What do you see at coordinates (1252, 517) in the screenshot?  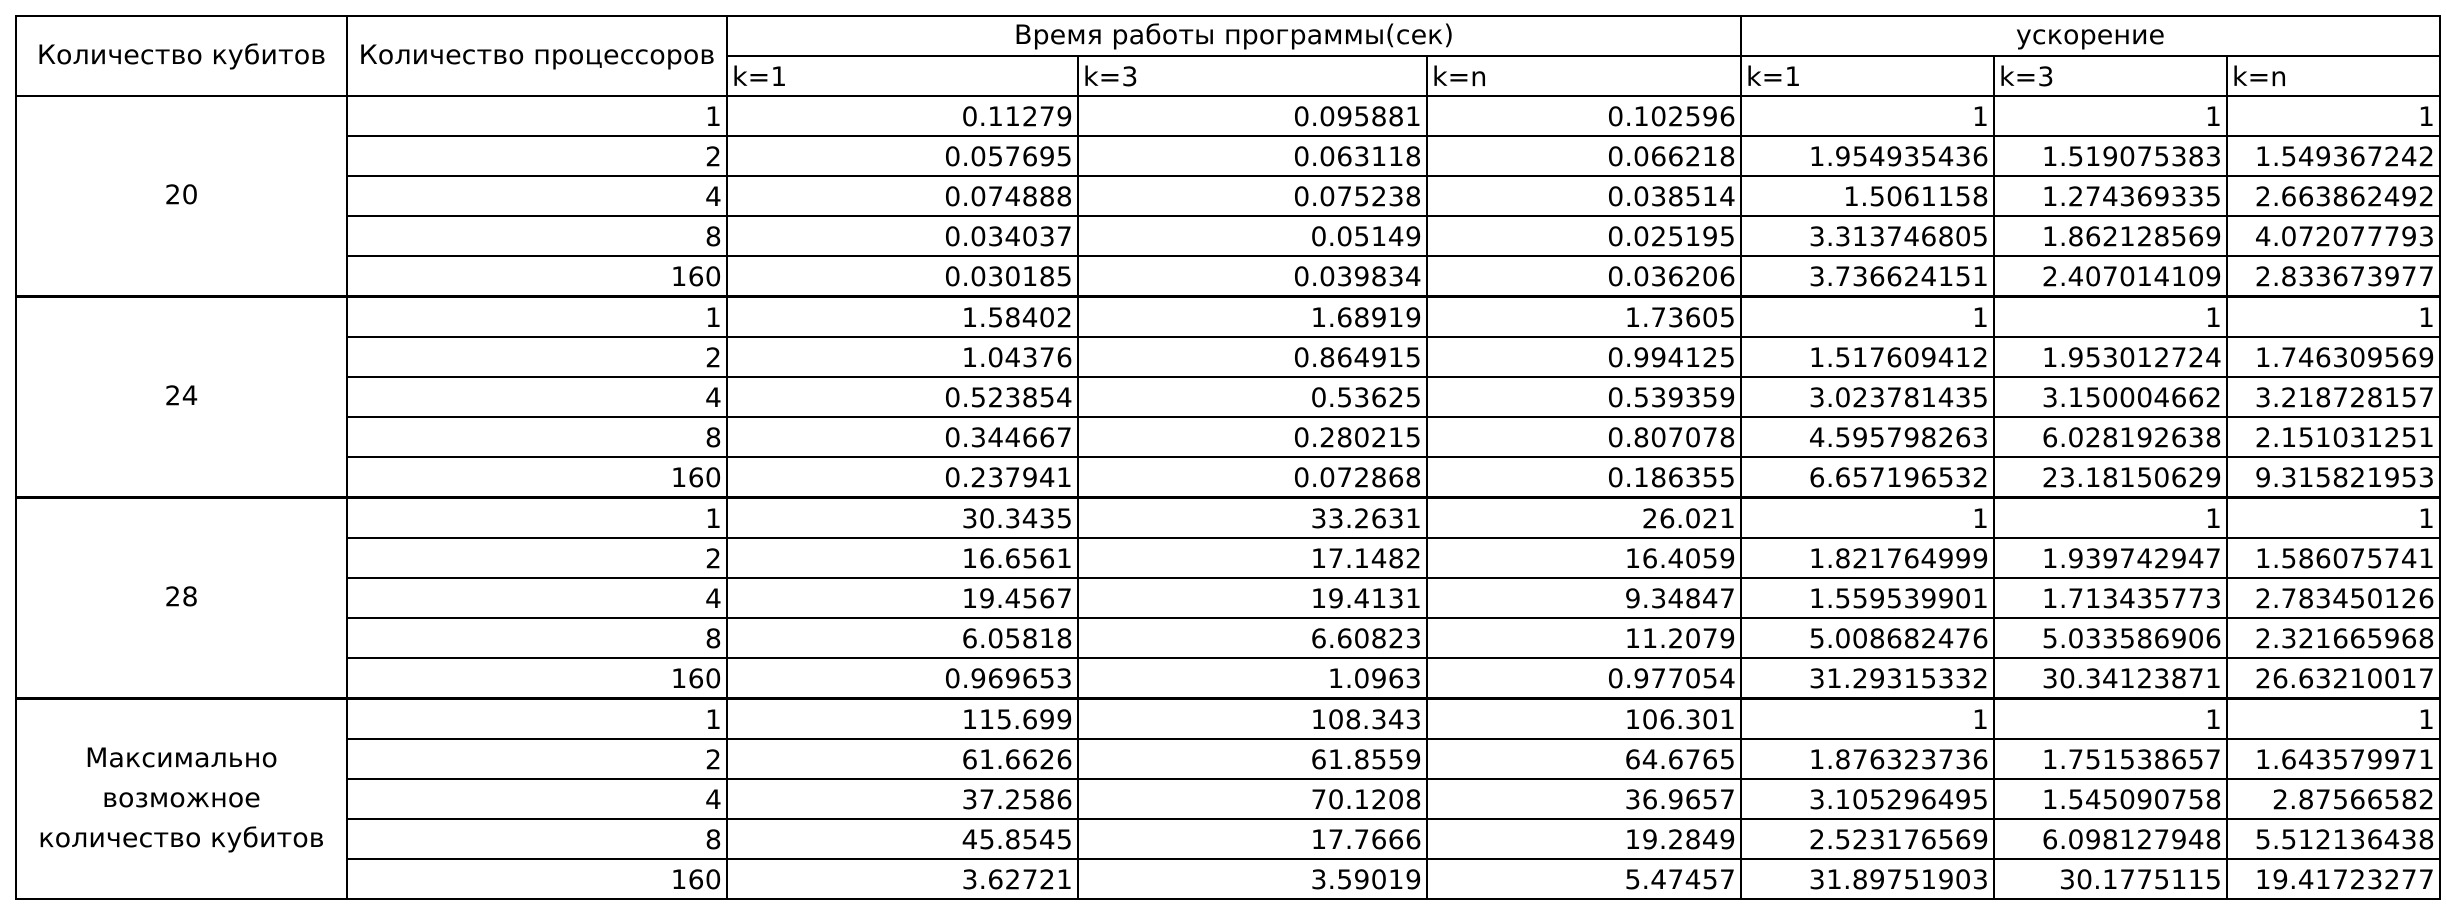 I see `time-k3-cell: 33.2631` at bounding box center [1252, 517].